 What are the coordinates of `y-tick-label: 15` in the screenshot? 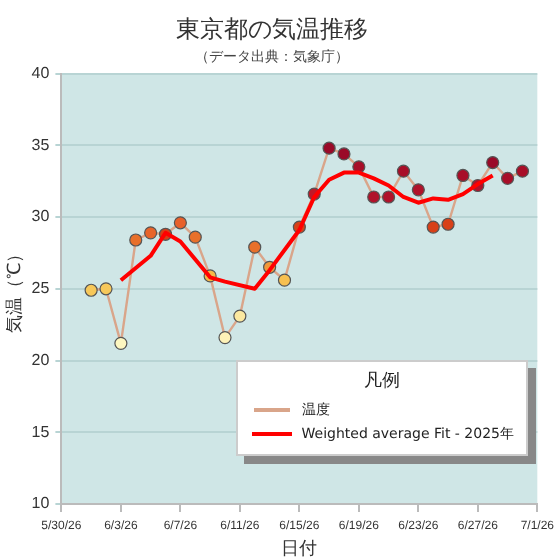 It's located at (41, 431).